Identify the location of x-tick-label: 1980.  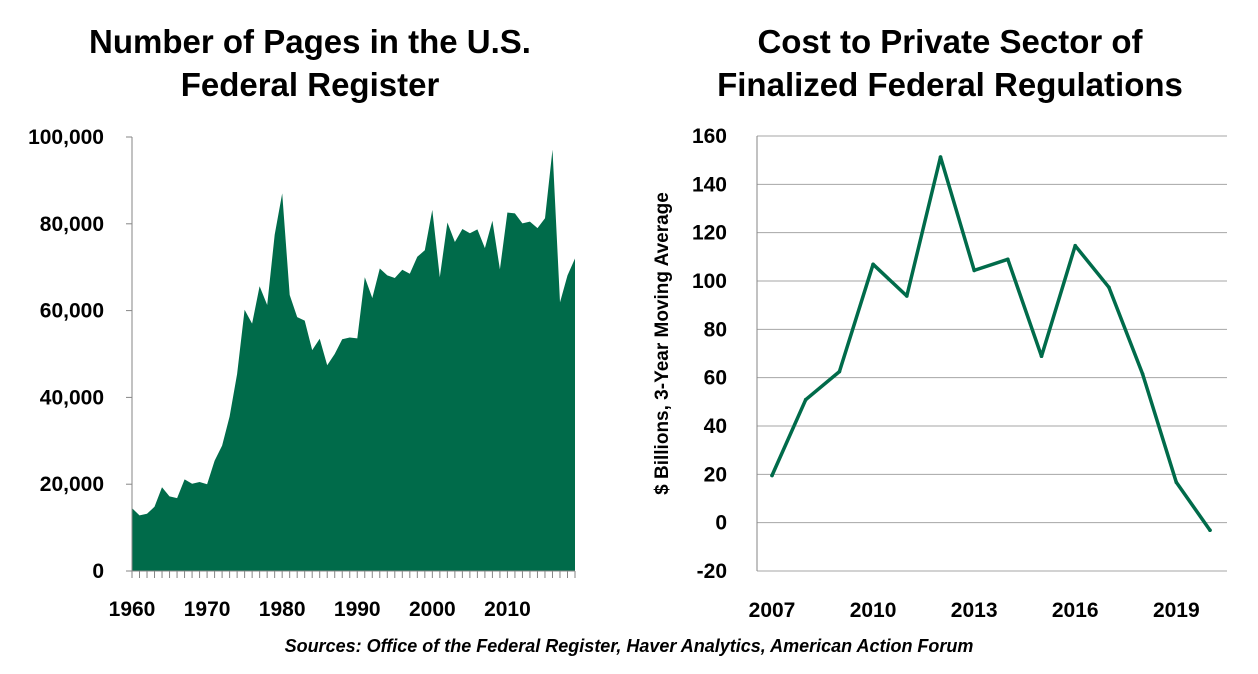
(282, 609).